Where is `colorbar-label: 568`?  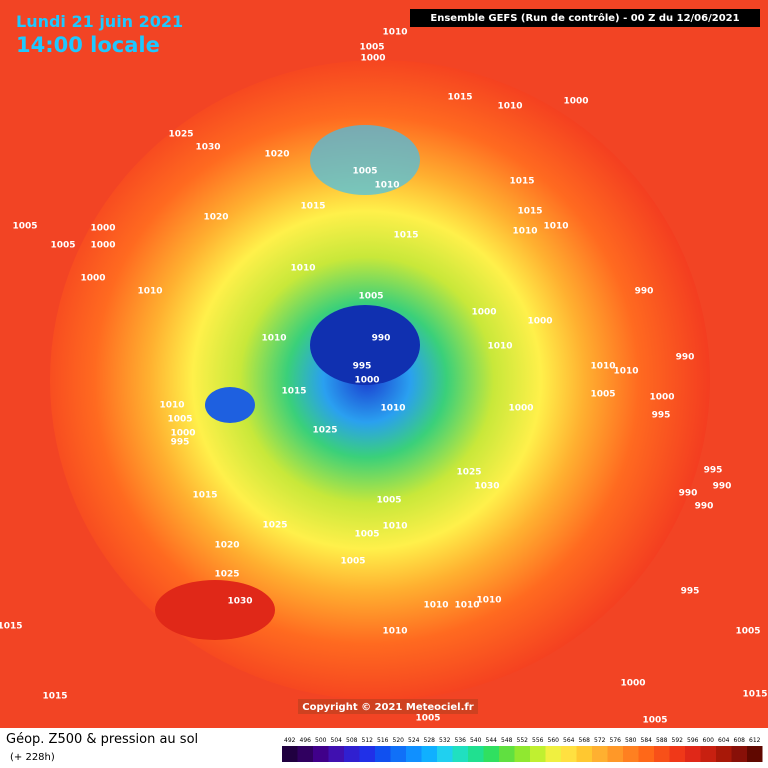
colorbar-label: 568 is located at coordinates (585, 740).